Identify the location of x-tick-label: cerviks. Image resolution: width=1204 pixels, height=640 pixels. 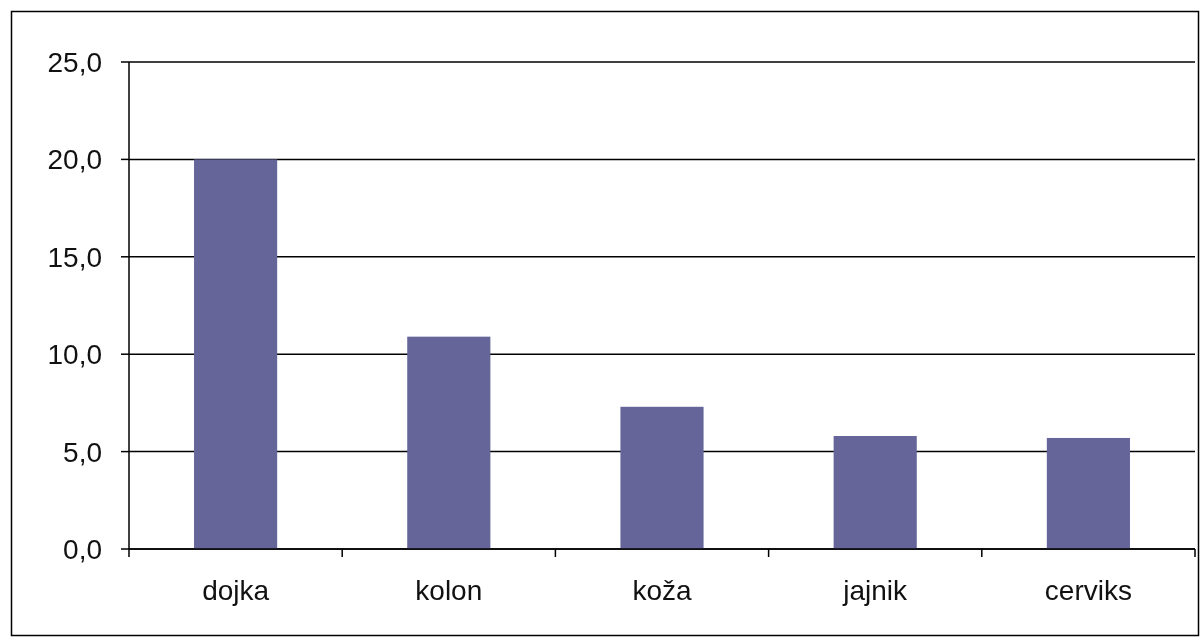
(1088, 590).